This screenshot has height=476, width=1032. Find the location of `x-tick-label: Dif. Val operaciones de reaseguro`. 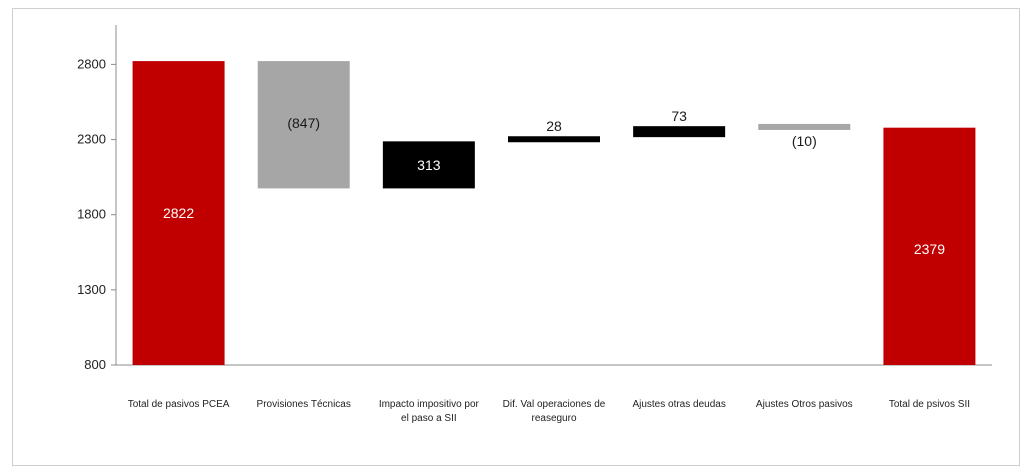

x-tick-label: Dif. Val operaciones de reaseguro is located at coordinates (554, 411).